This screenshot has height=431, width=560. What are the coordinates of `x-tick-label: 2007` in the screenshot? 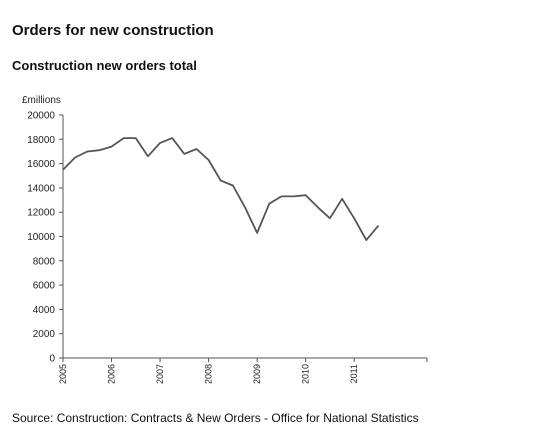 It's located at (160, 374).